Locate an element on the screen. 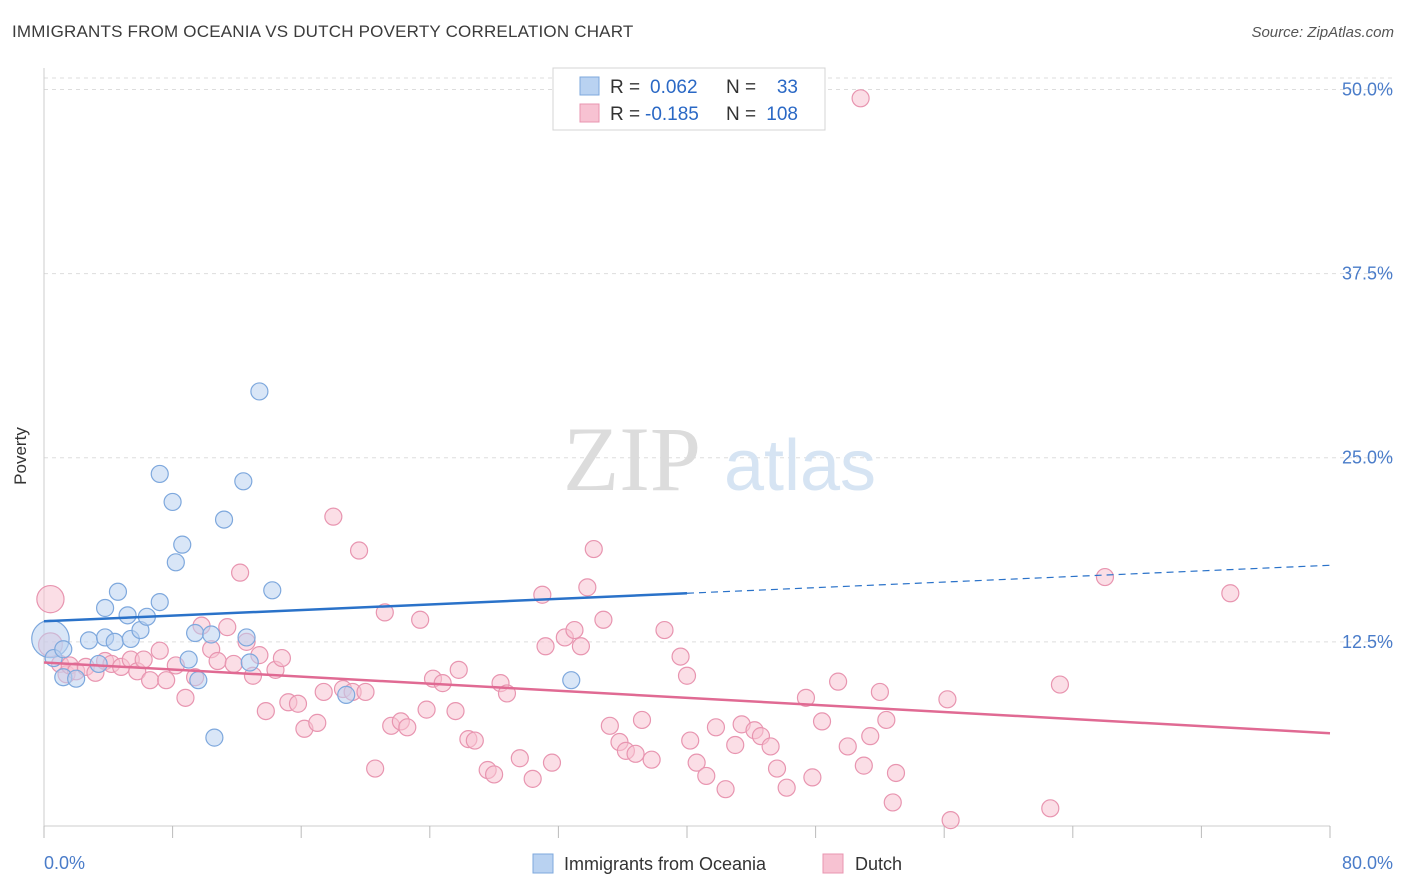 The height and width of the screenshot is (892, 1406). watermark-atlas: atlas is located at coordinates (800, 466).